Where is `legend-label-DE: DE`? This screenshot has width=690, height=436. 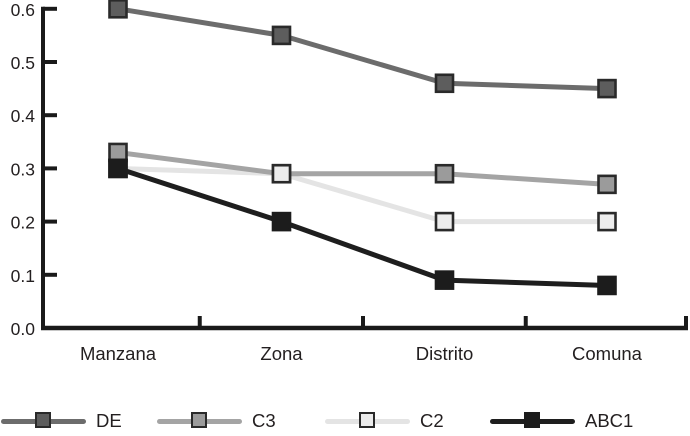 legend-label-DE: DE is located at coordinates (109, 420).